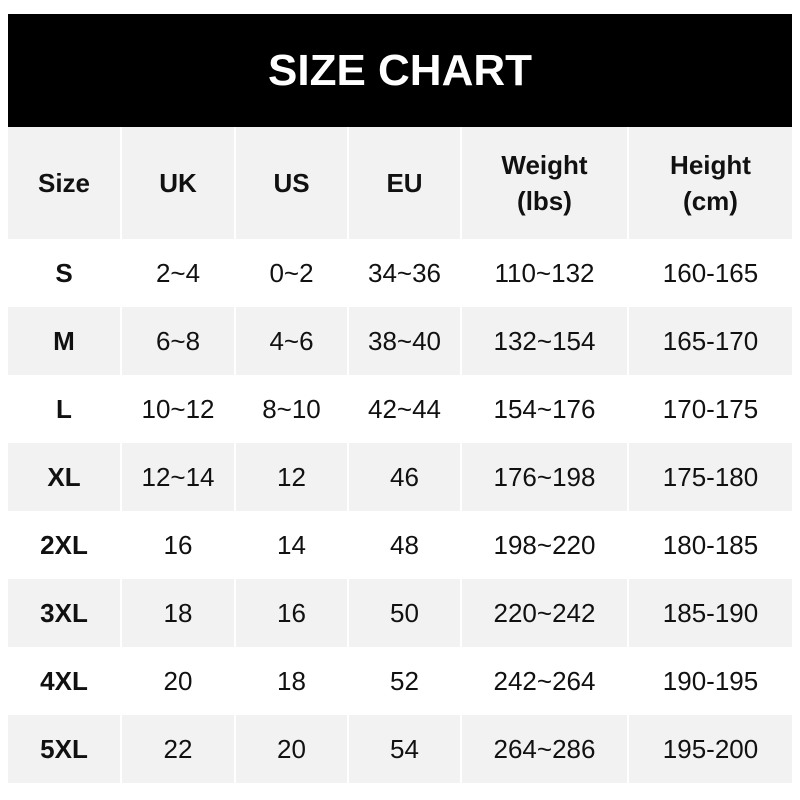 This screenshot has height=800, width=800. What do you see at coordinates (710, 165) in the screenshot?
I see `header-label: Height` at bounding box center [710, 165].